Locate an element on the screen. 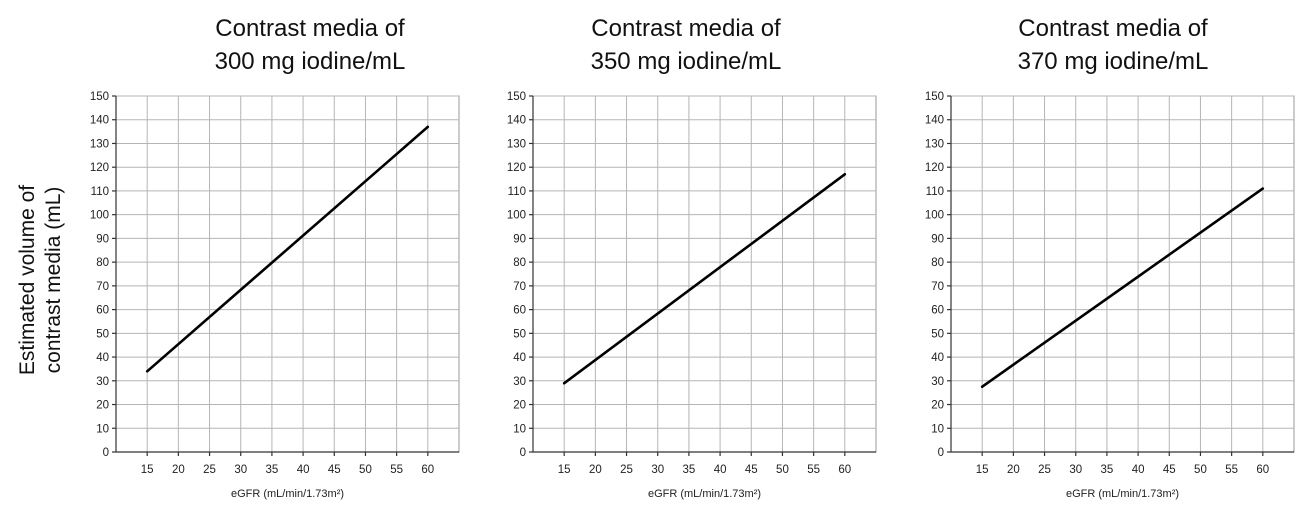 Image resolution: width=1297 pixels, height=505 pixels. panel-title-line-2: 300 mg iodine/mL is located at coordinates (310, 61).